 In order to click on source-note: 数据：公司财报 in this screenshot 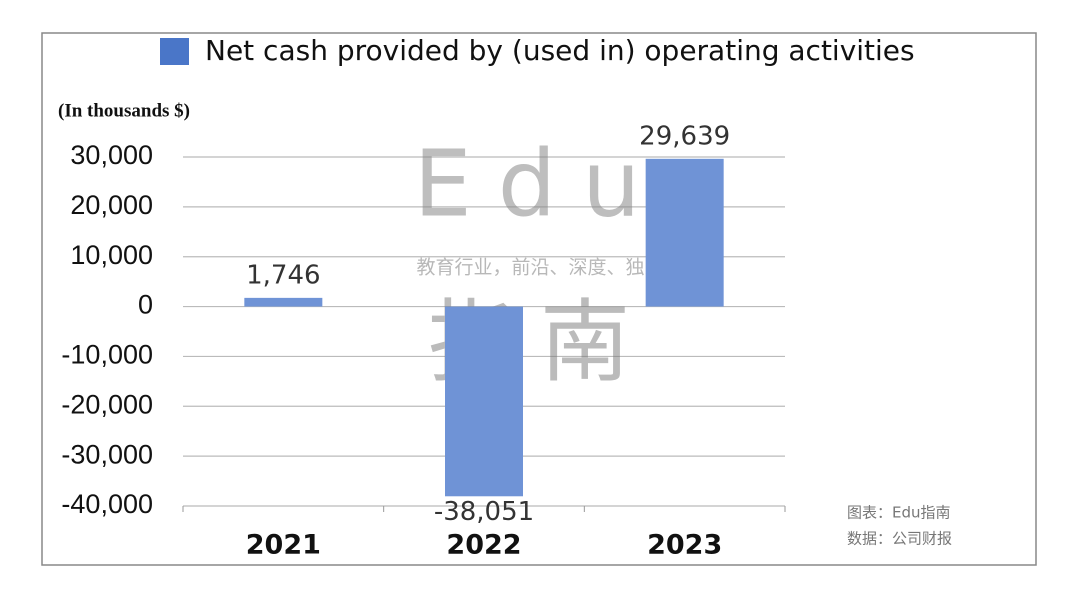, I will do `click(899, 539)`.